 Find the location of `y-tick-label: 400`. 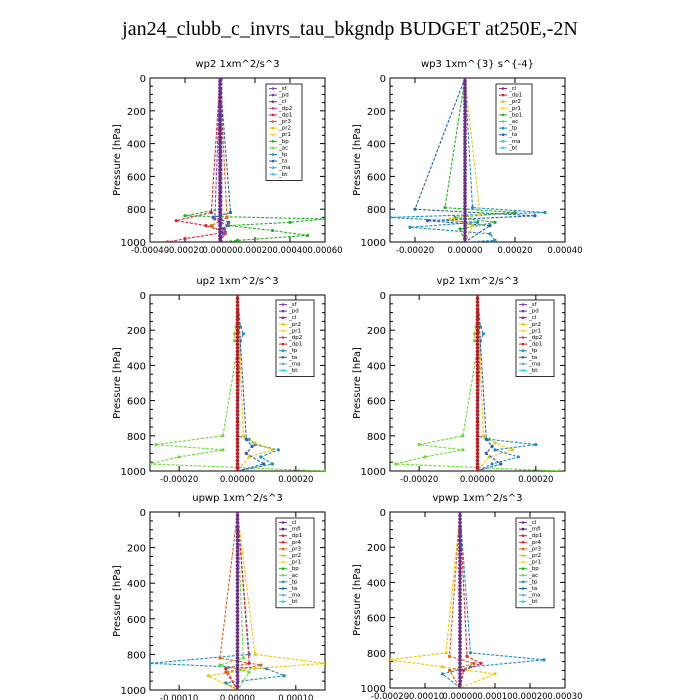

y-tick-label: 400 is located at coordinates (136, 145).